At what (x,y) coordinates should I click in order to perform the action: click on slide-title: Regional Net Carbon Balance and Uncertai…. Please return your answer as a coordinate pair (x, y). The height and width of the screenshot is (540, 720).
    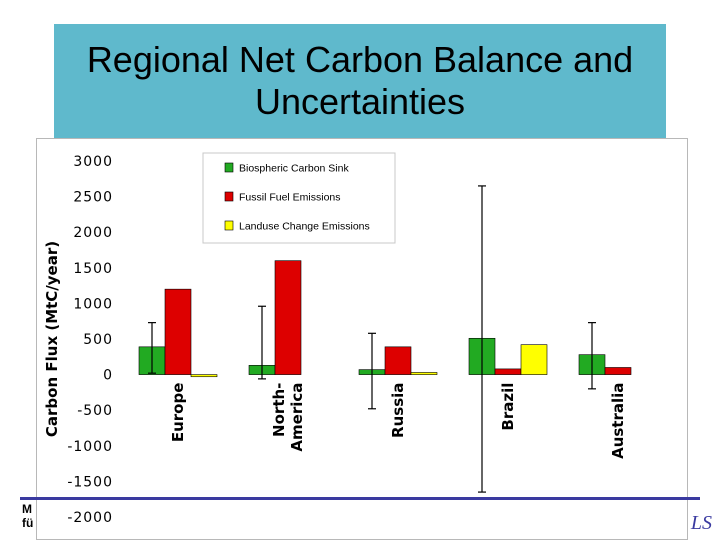
    Looking at the image, I should click on (360, 80).